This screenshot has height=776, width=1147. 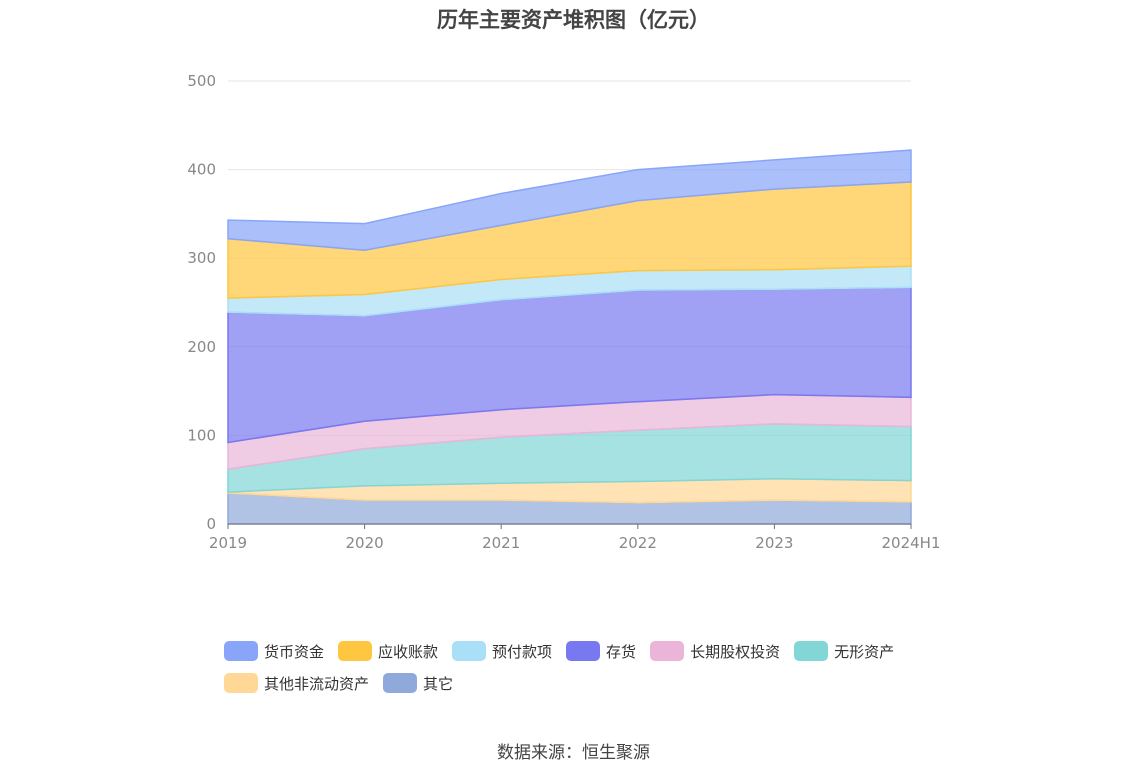 I want to click on x-tick-label: 2022, so click(x=638, y=543).